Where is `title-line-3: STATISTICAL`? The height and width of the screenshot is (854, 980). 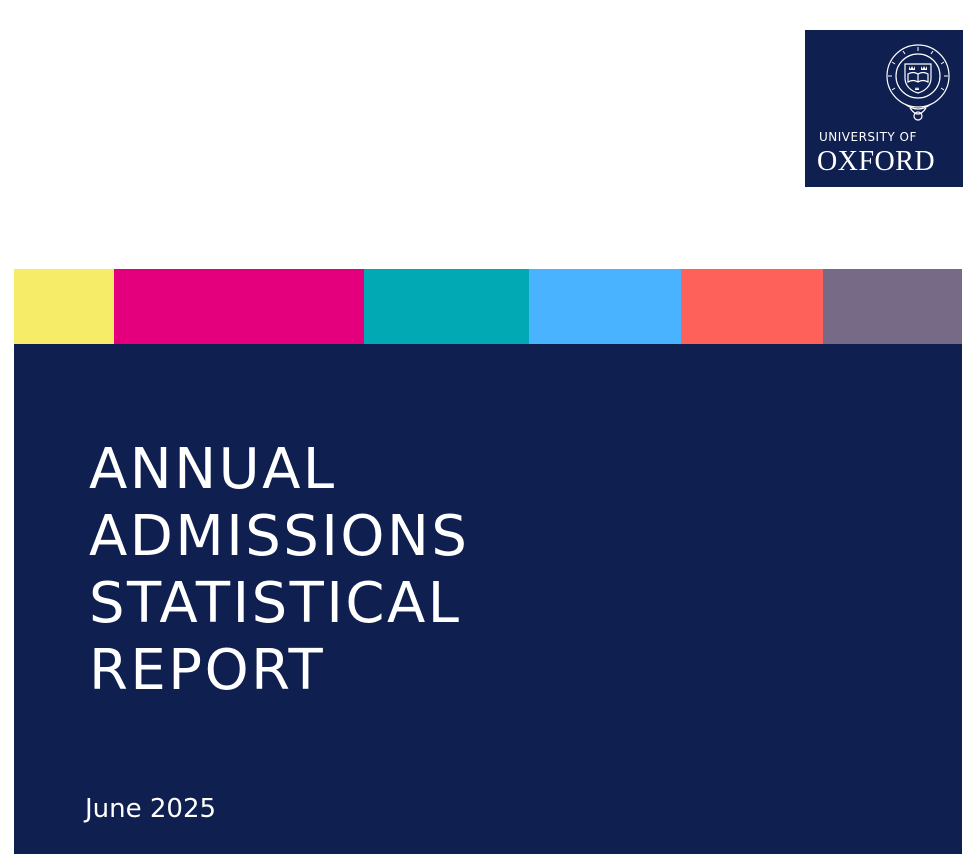
title-line-3: STATISTICAL is located at coordinates (275, 603).